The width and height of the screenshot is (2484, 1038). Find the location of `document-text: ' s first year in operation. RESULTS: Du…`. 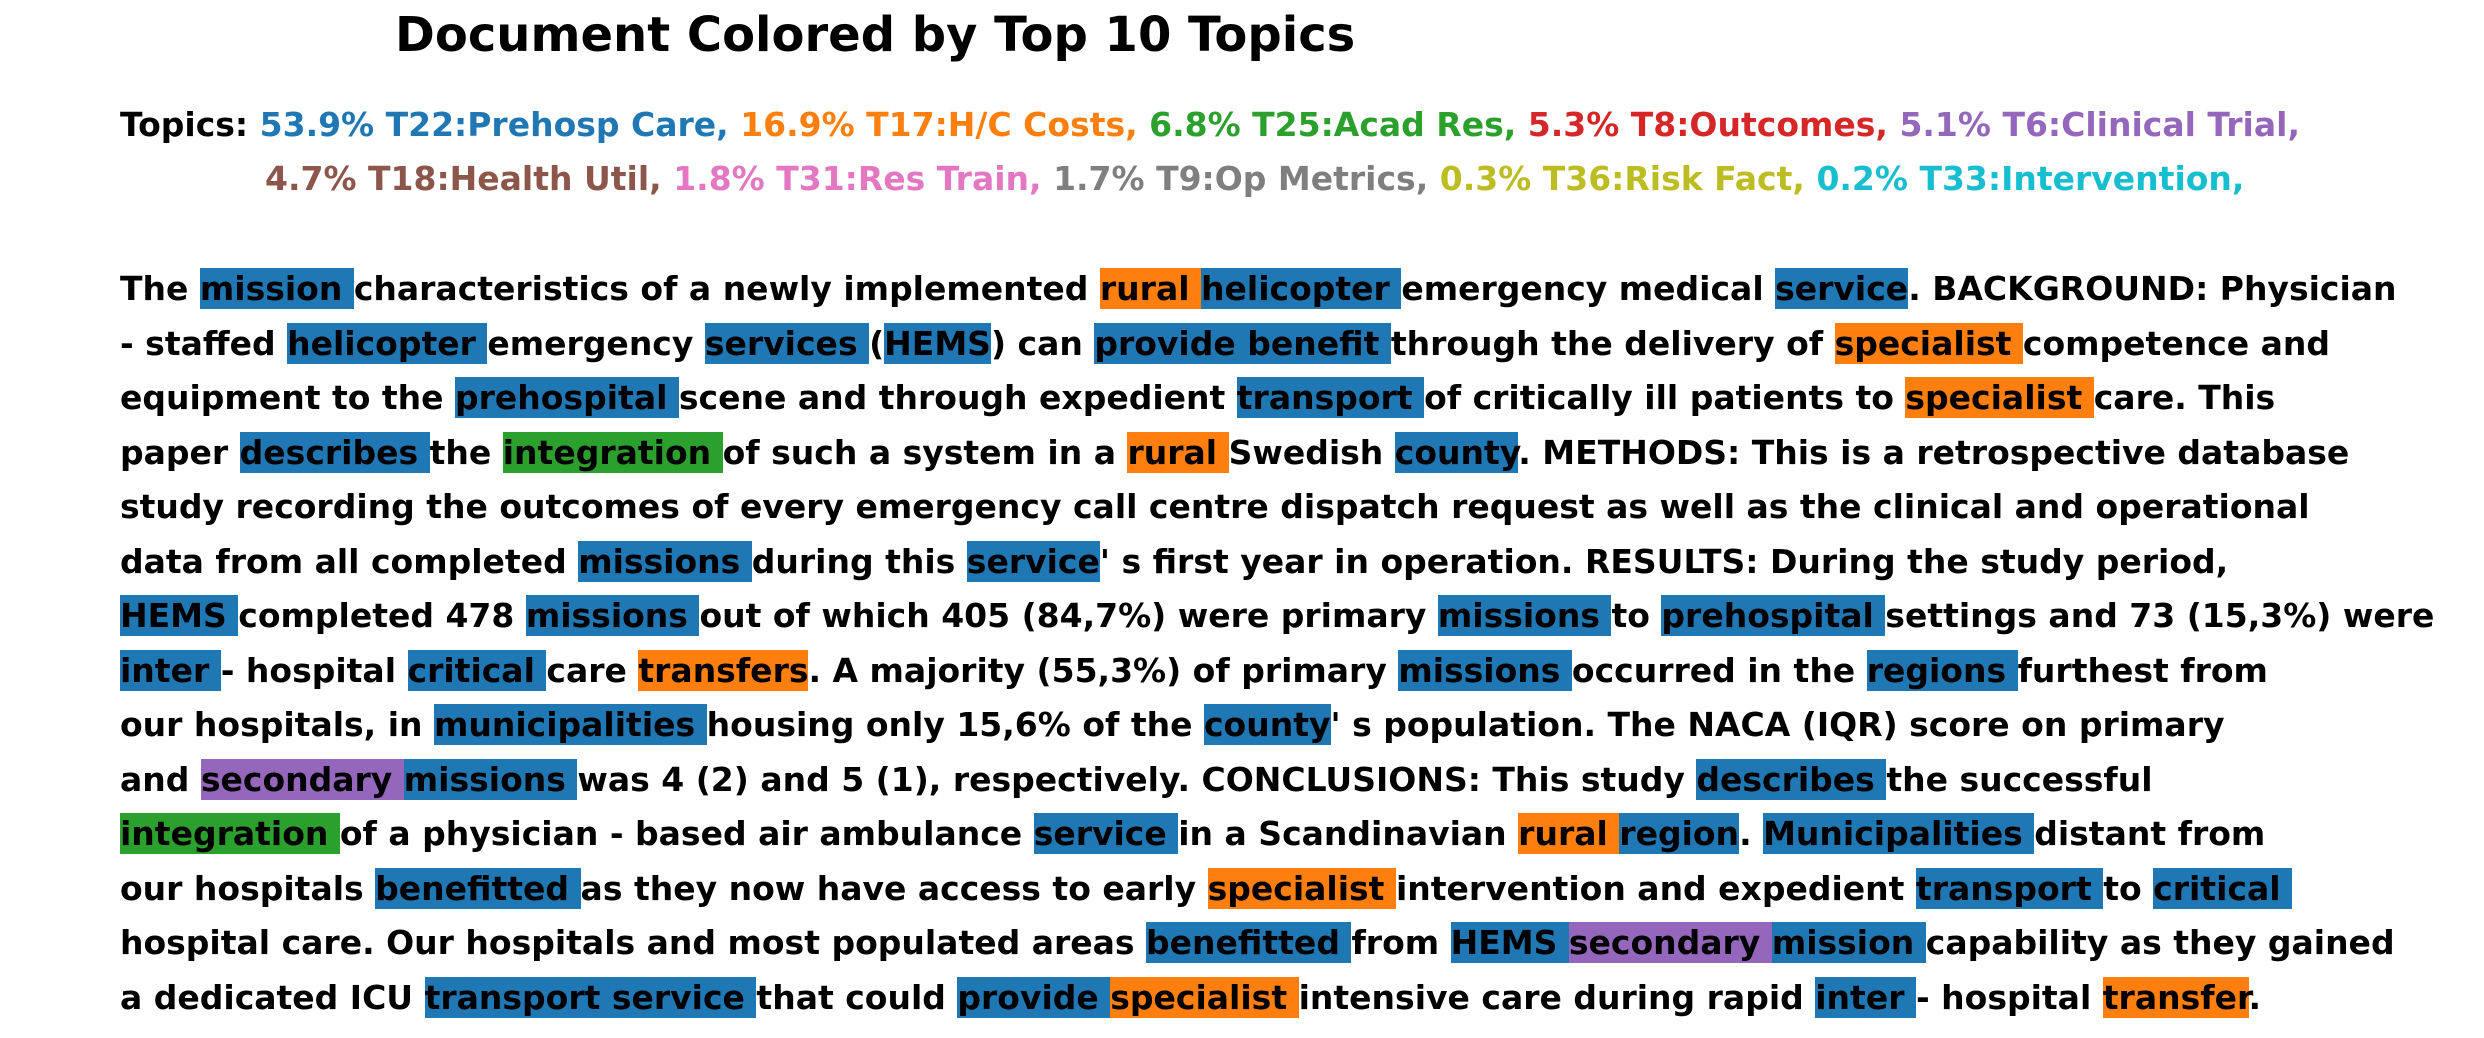

document-text: ' s first year in operation. RESULTS: Du… is located at coordinates (1664, 561).